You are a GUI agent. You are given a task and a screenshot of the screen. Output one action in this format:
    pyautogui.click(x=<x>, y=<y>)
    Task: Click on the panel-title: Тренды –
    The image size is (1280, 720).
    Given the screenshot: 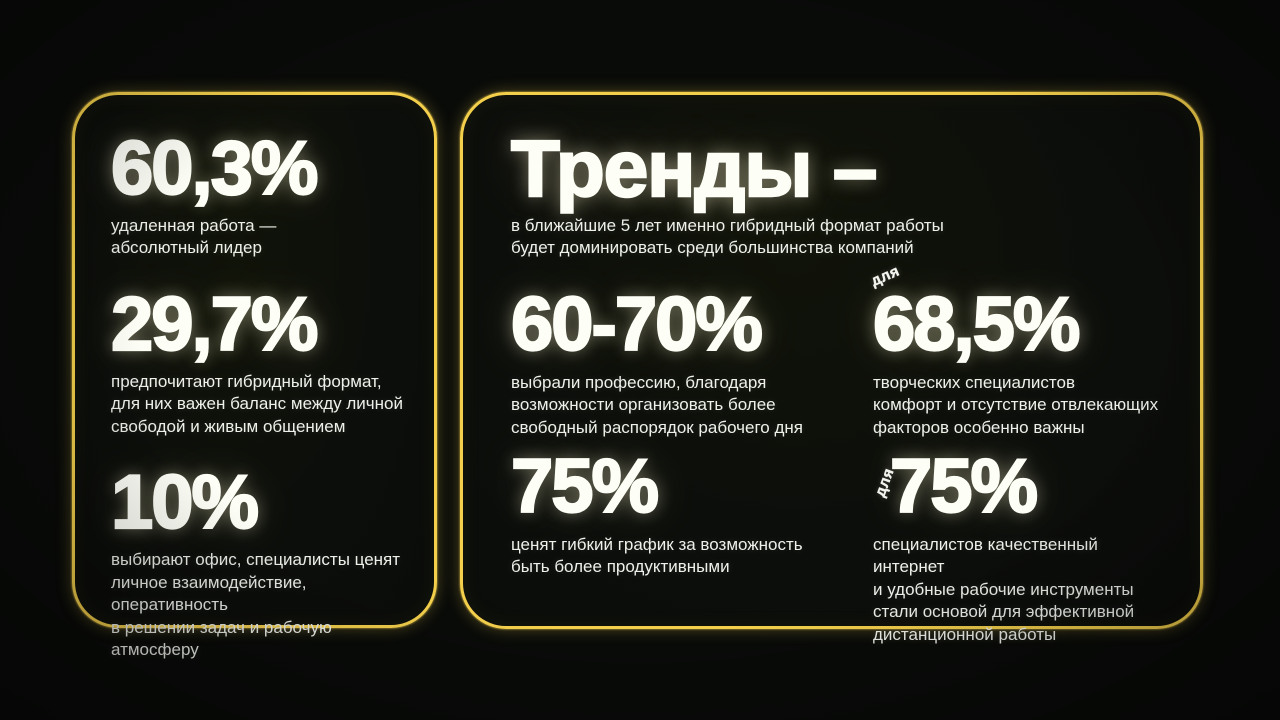 What is the action you would take?
    pyautogui.click(x=694, y=168)
    